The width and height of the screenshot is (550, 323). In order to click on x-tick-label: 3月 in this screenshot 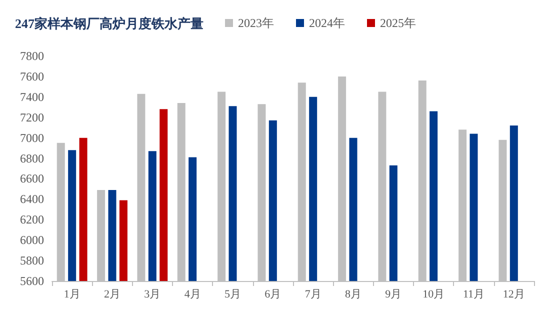, I will do `click(152, 294)`.